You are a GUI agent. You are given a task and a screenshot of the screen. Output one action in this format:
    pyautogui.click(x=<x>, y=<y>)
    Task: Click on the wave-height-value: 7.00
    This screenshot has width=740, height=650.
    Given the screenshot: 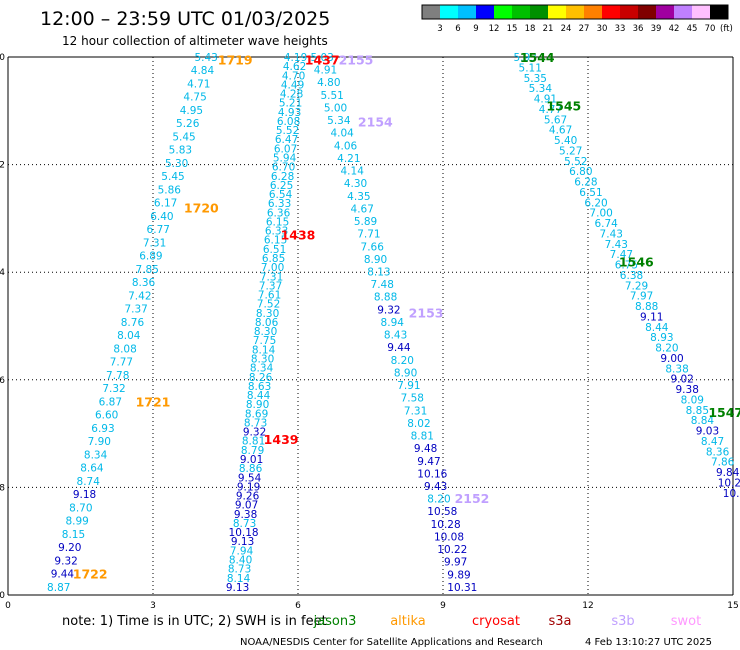 What is the action you would take?
    pyautogui.click(x=272, y=268)
    